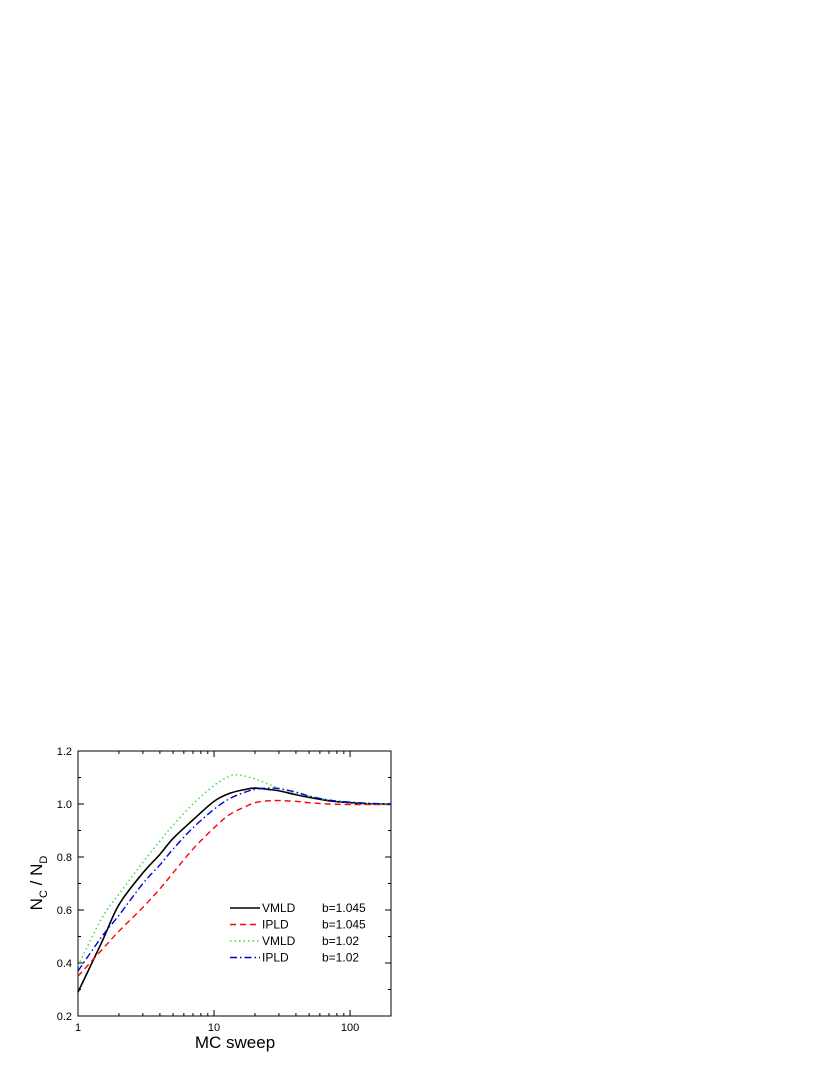 This screenshot has width=830, height=1075. What do you see at coordinates (340, 941) in the screenshot?
I see `legend-param-2: b=1.02` at bounding box center [340, 941].